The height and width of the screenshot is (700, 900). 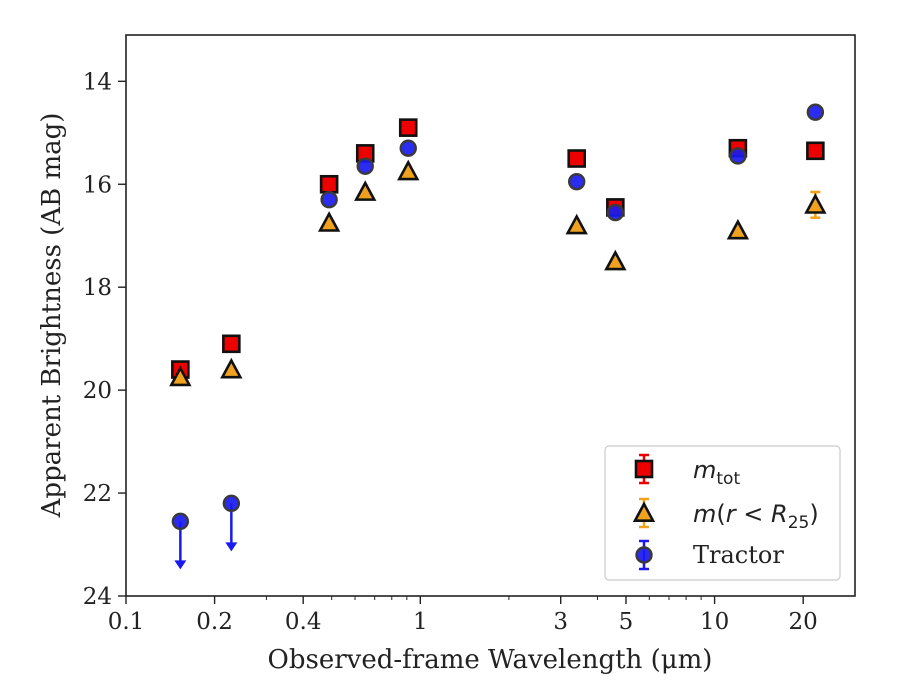 I want to click on y-axis-label: Apparent Brightness (AB mag), so click(x=52, y=316).